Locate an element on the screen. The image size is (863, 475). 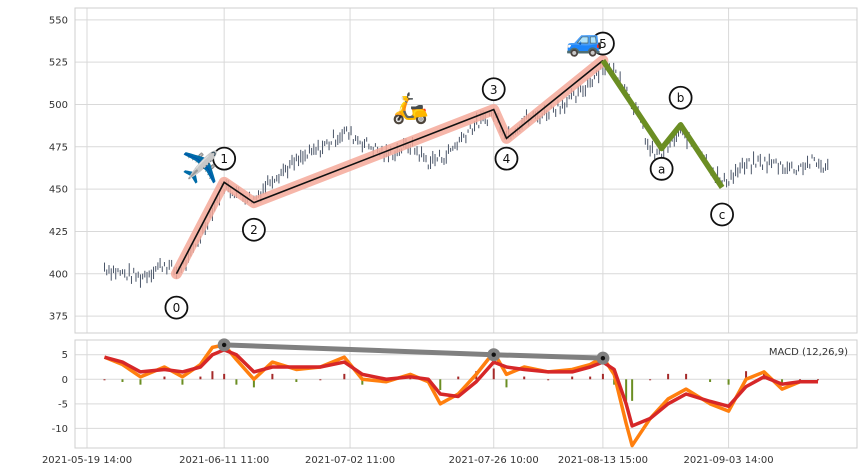
wave-label-text: 2 is located at coordinates (254, 230).